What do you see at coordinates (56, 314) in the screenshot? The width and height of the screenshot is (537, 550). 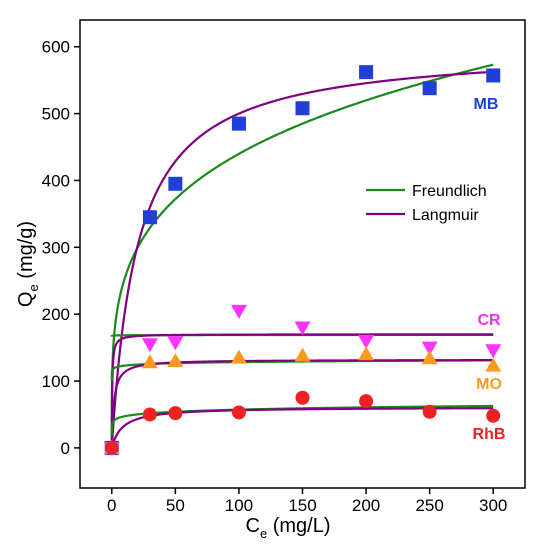 I see `y-tick-label-200: 200` at bounding box center [56, 314].